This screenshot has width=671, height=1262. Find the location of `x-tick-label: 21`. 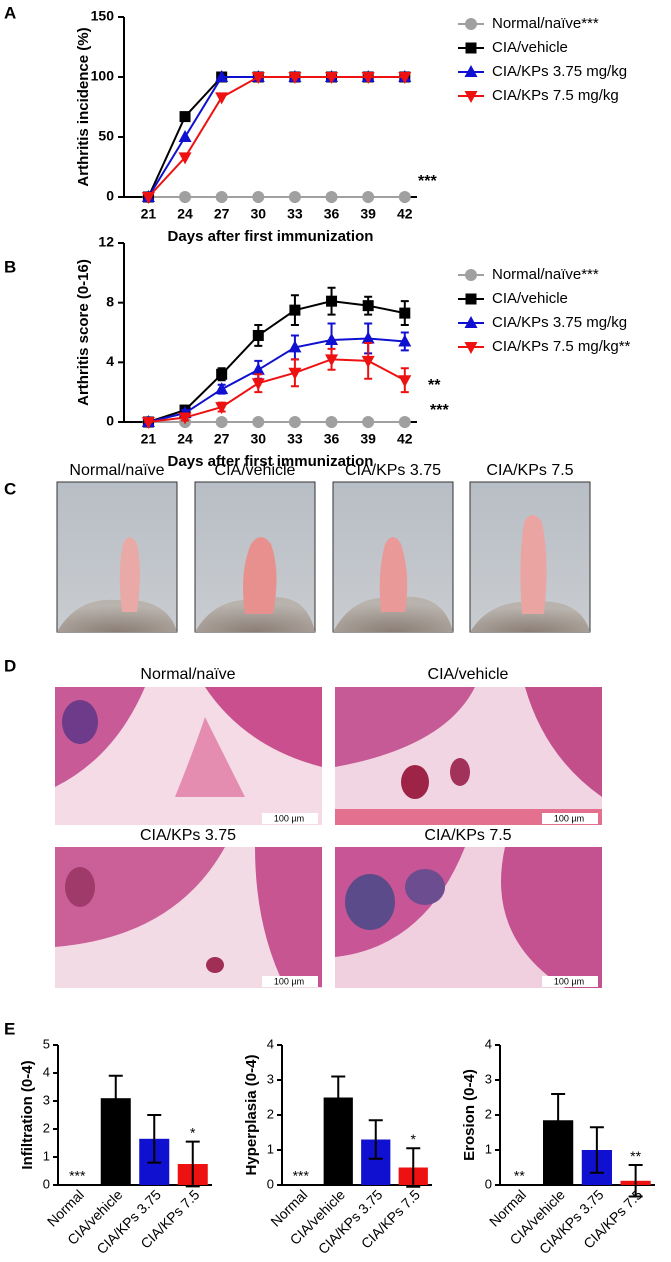

x-tick-label: 21 is located at coordinates (149, 214).